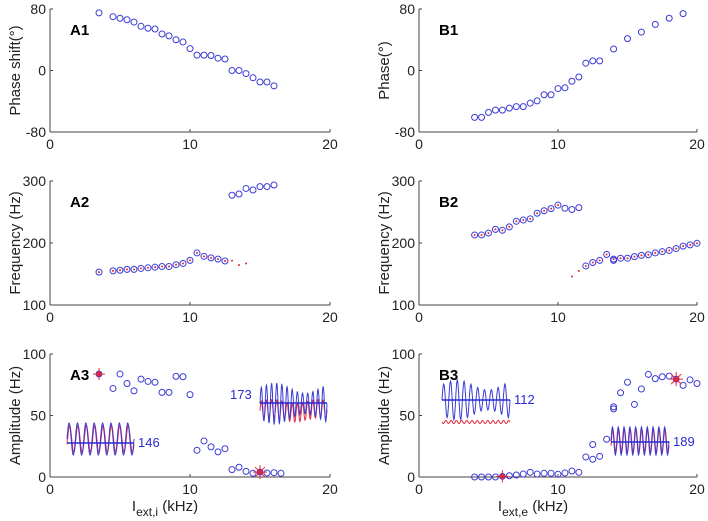  I want to click on inset-trace: 173, so click(279, 404).